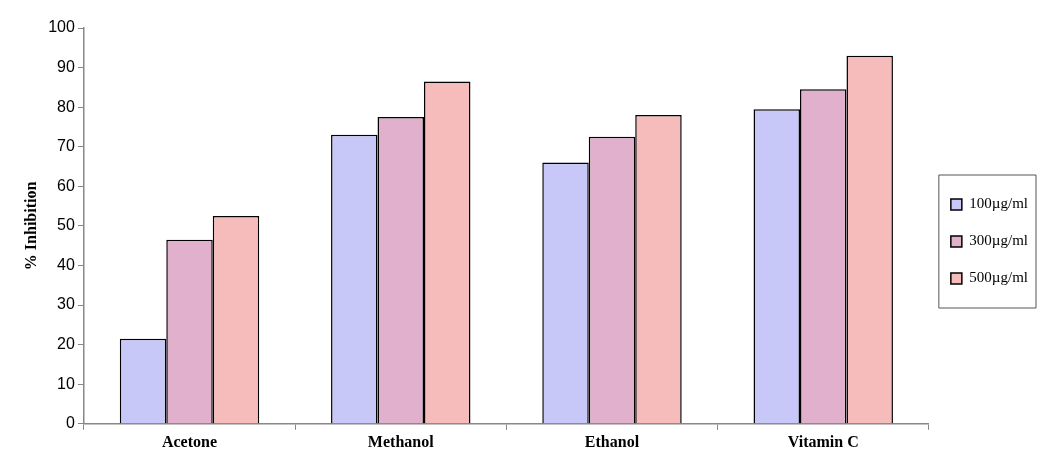 Image resolution: width=1046 pixels, height=463 pixels. Describe the element at coordinates (823, 441) in the screenshot. I see `x-tick-label: Vitamin C` at that location.